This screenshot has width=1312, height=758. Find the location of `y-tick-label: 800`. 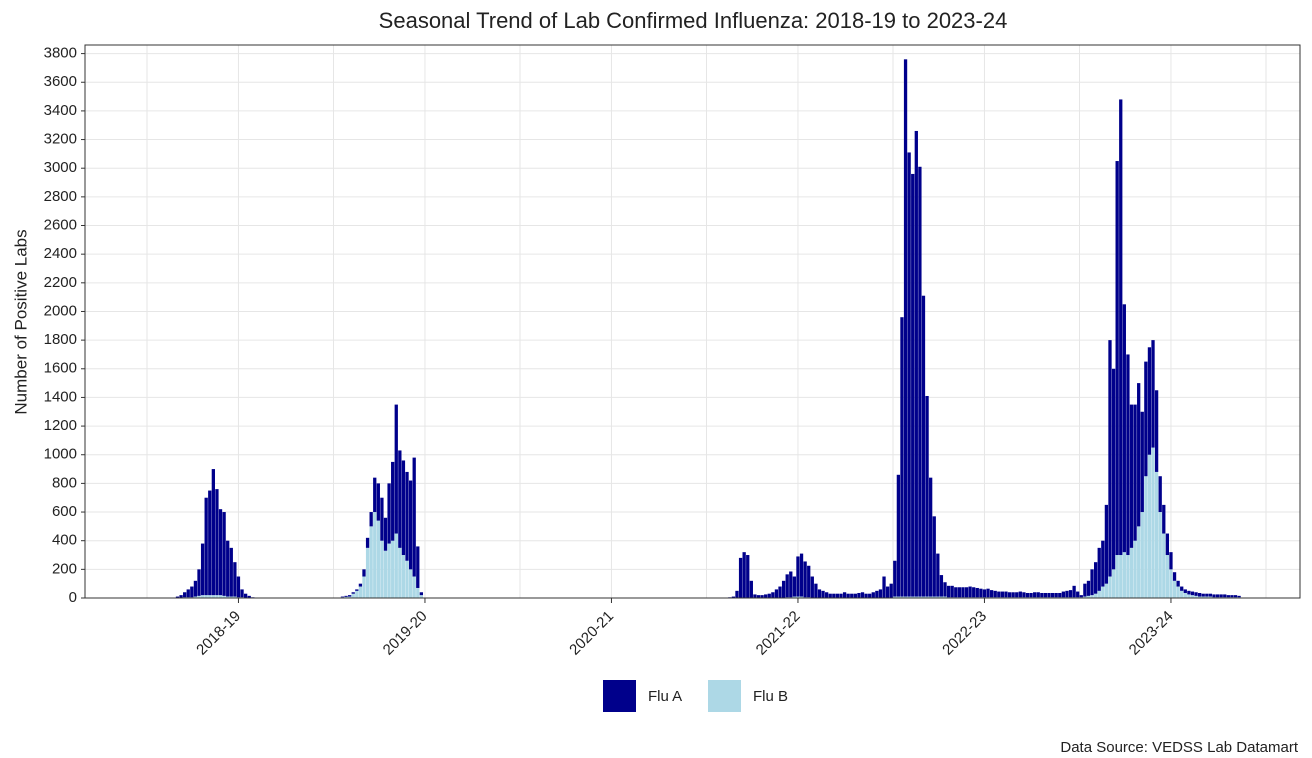

y-tick-label: 800 is located at coordinates (64, 482).